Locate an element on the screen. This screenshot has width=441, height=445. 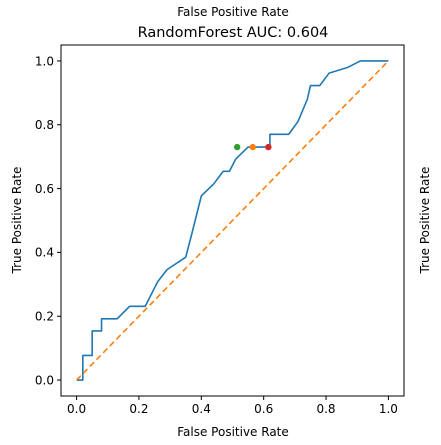
x-tick-label: 1.0 is located at coordinates (388, 409).